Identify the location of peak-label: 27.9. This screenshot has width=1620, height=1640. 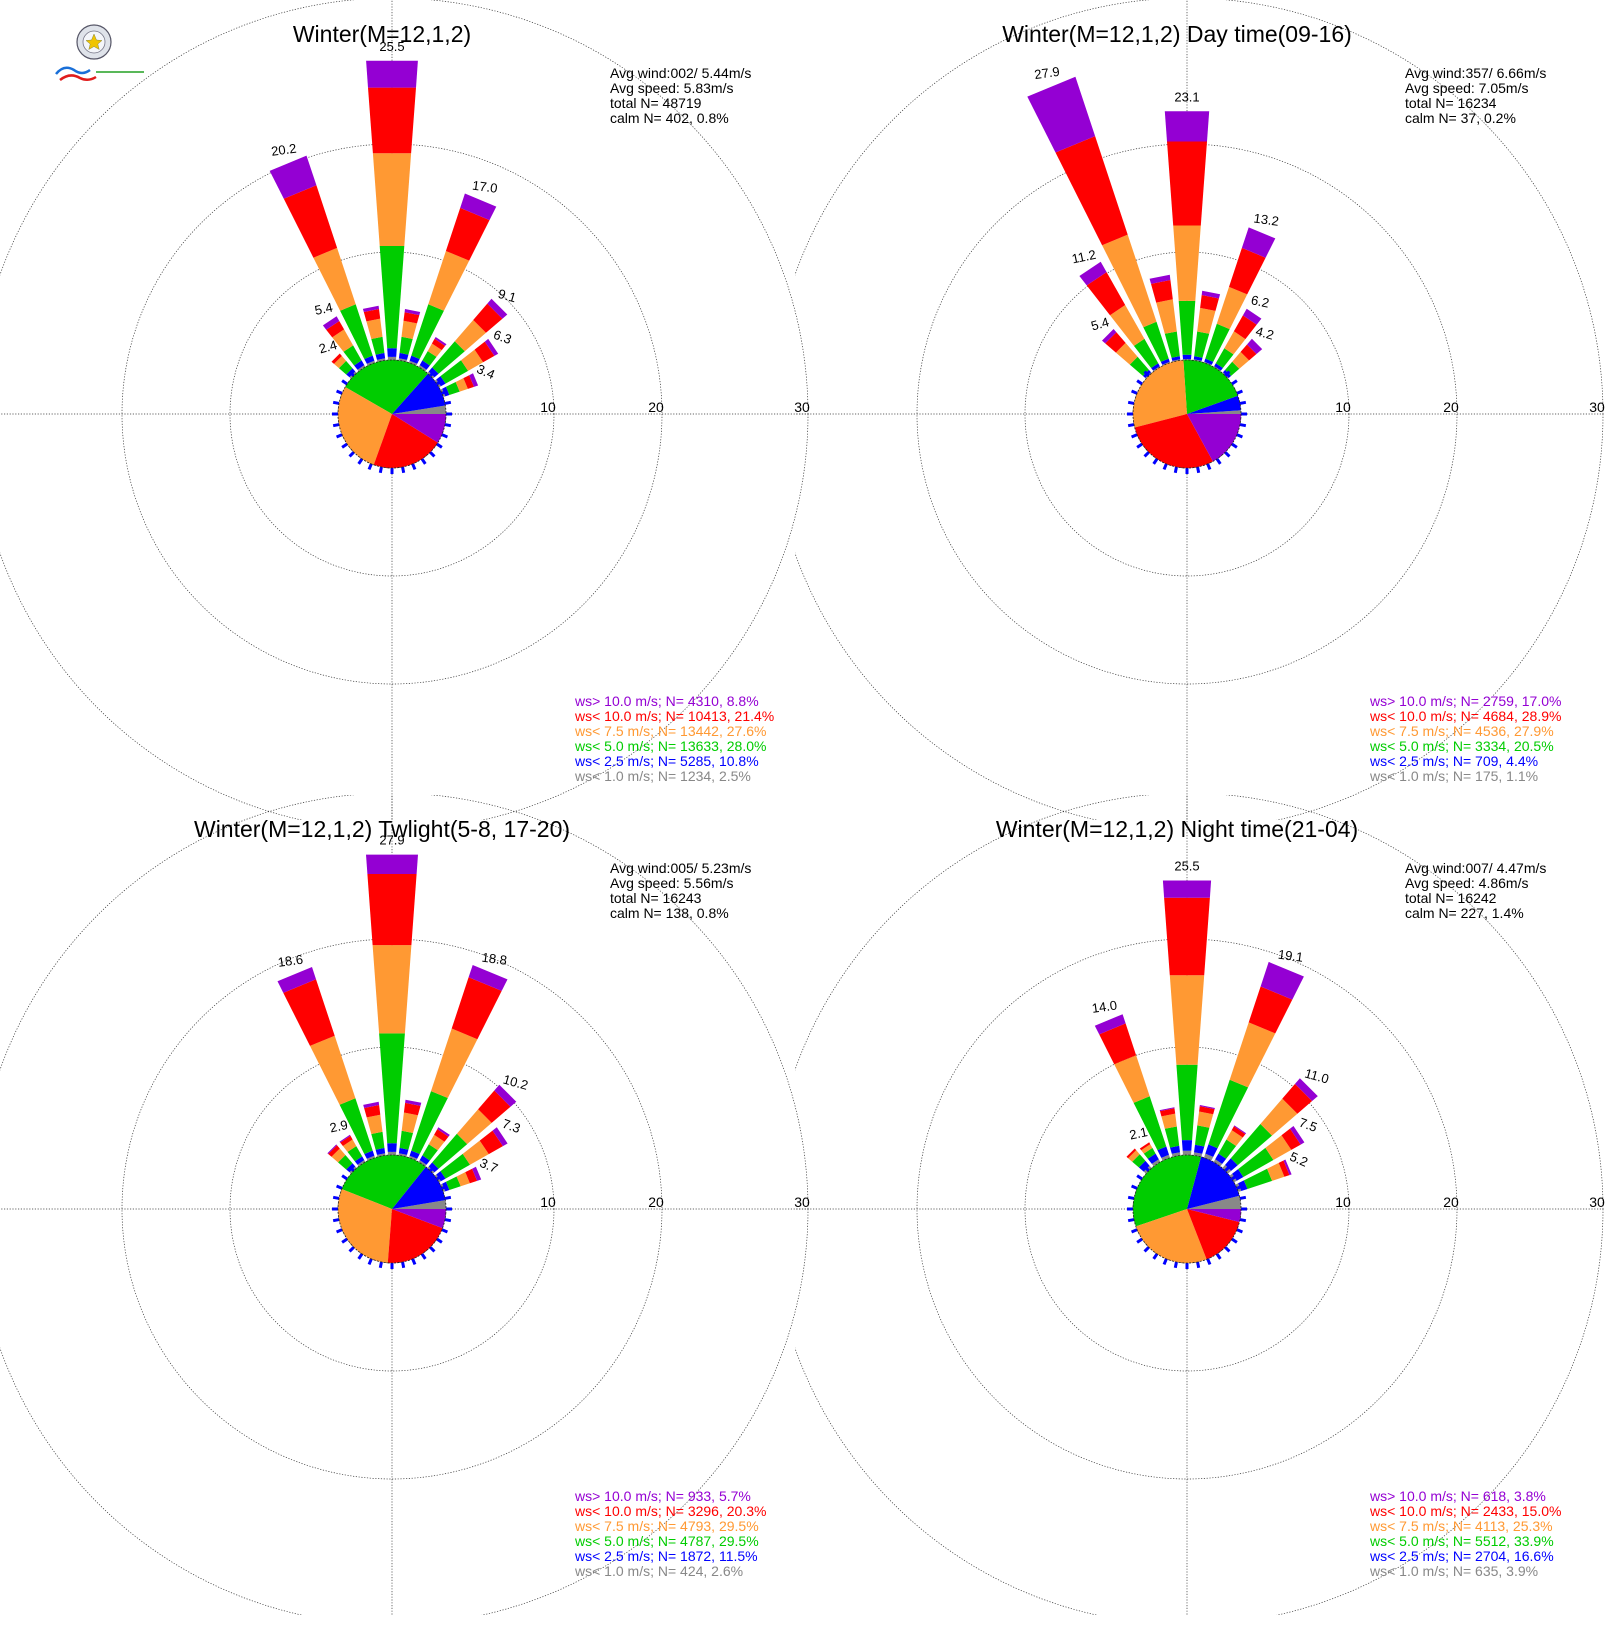
(391, 840).